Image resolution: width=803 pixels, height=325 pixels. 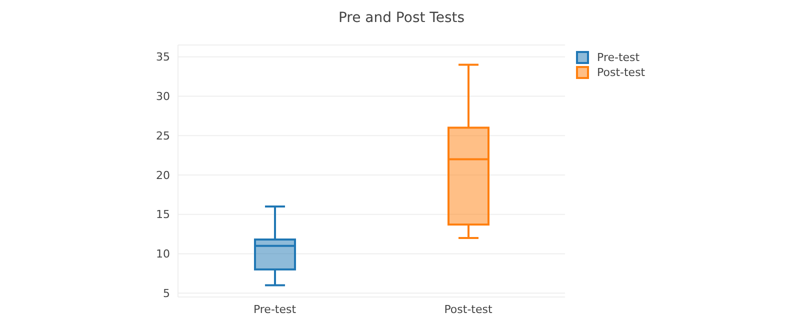 What do you see at coordinates (163, 215) in the screenshot?
I see `y-tick-label: 15` at bounding box center [163, 215].